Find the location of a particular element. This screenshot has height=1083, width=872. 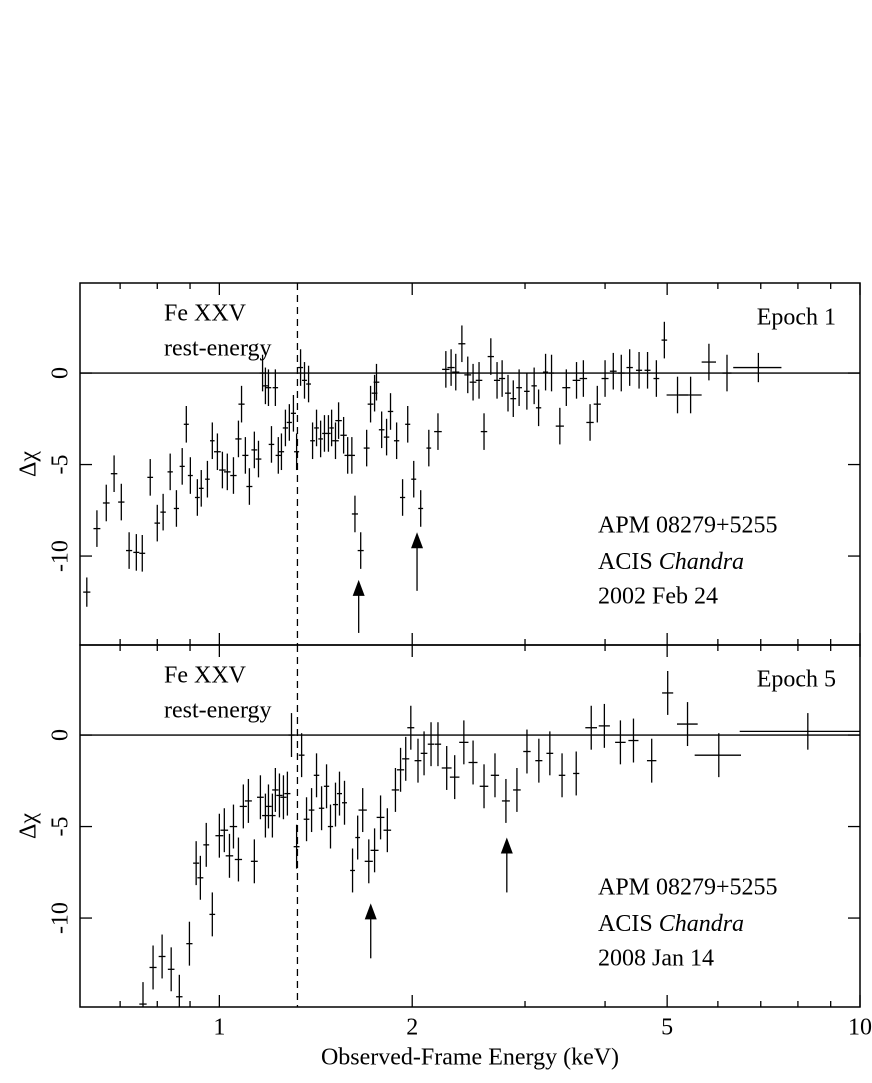

epoch-label: Epoch 1 is located at coordinates (796, 318).